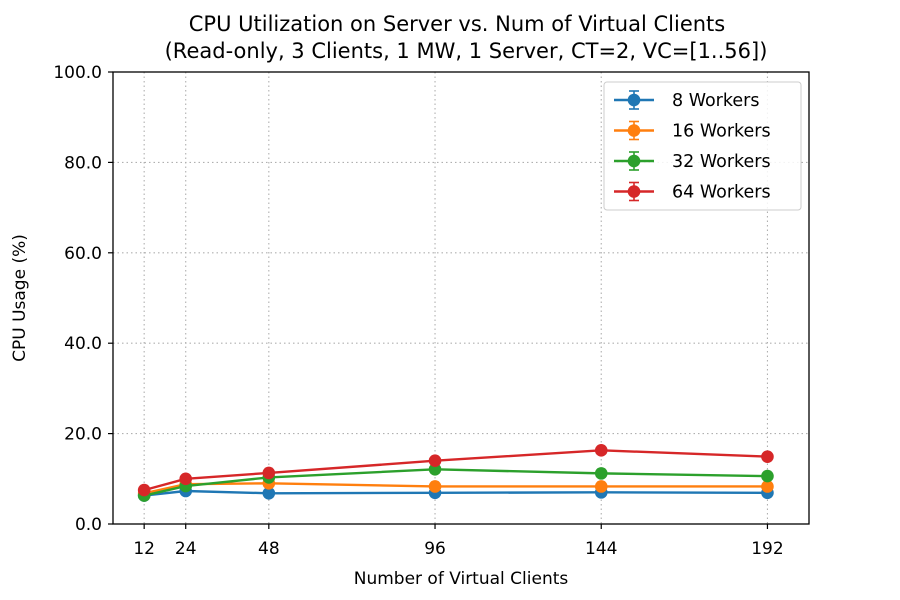 This screenshot has height=600, width=900. What do you see at coordinates (721, 193) in the screenshot?
I see `legend-label: 64 Workers` at bounding box center [721, 193].